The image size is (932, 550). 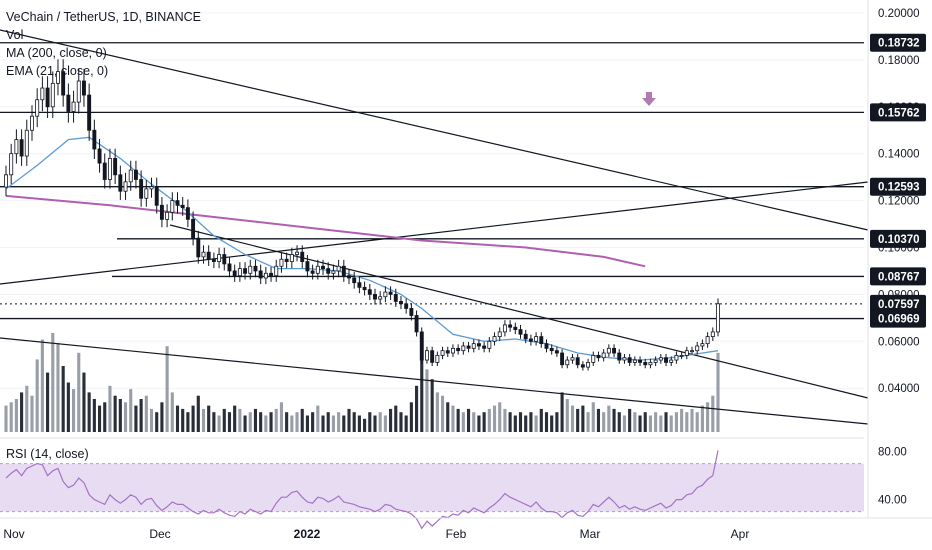 I want to click on time-axis: Nov Dec 2022 Feb Mar Apr, so click(x=466, y=529).